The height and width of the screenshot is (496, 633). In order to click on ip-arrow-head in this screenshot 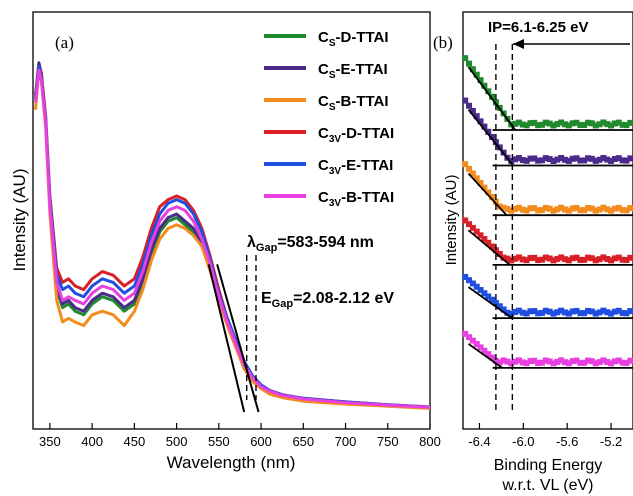, I will do `click(518, 44)`.